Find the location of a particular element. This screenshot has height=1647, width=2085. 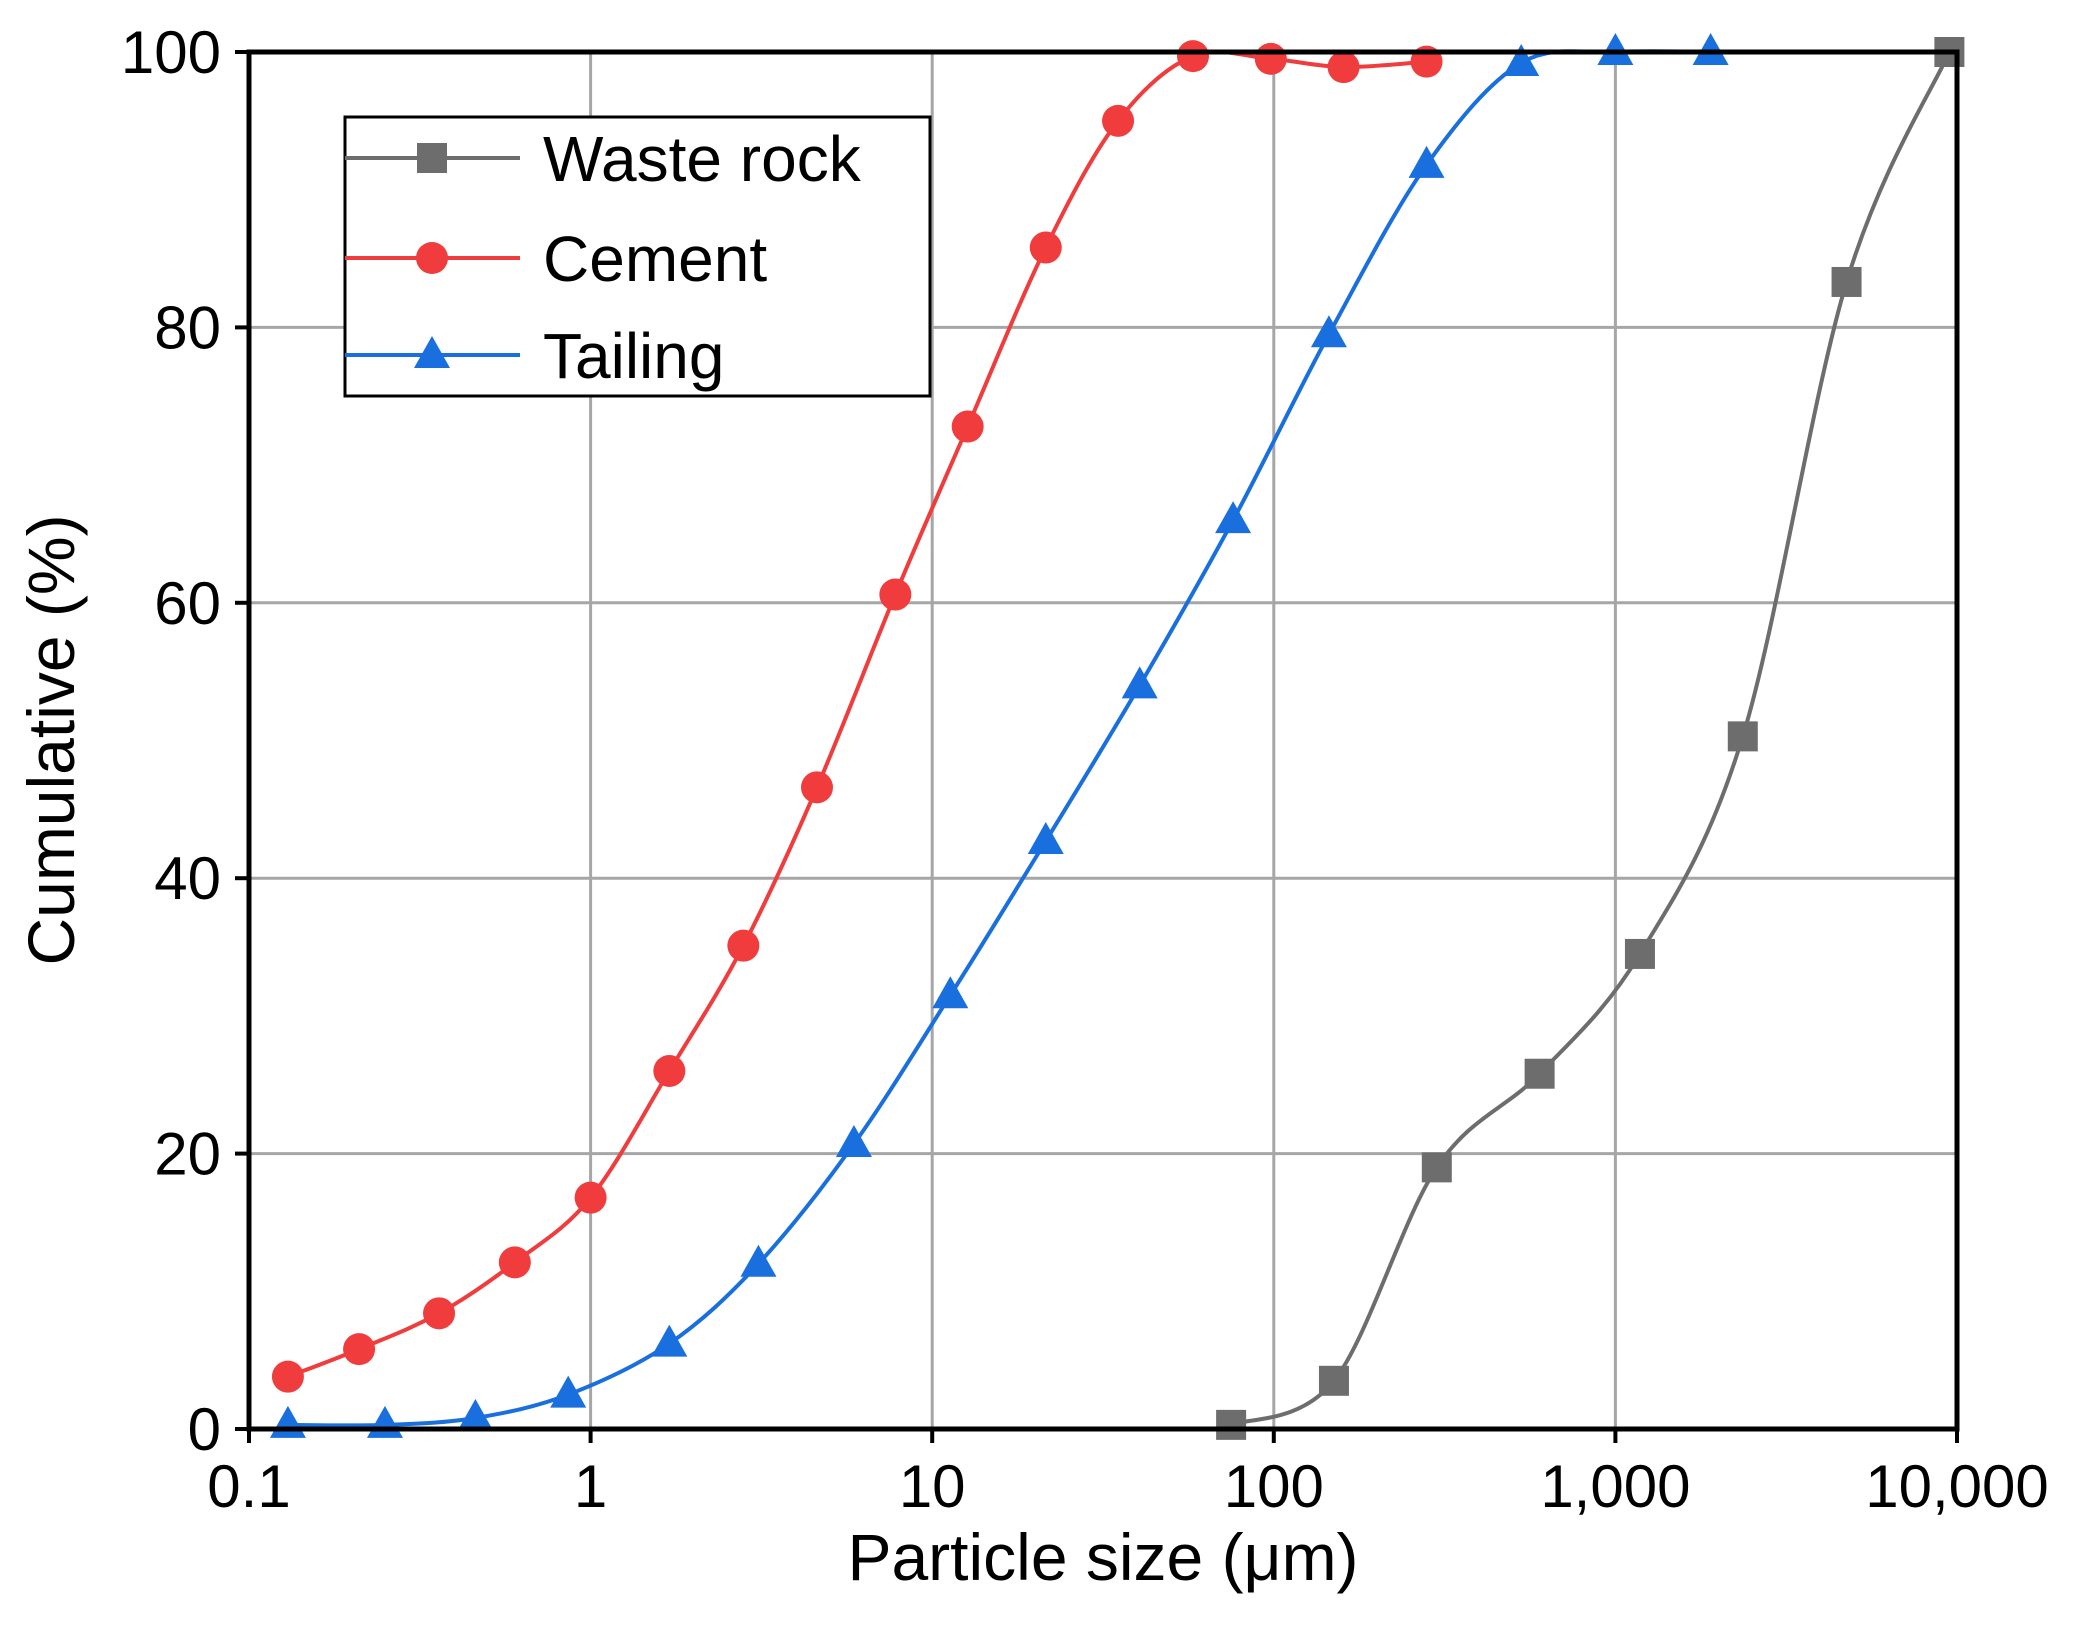

legend-marker-tailing is located at coordinates (432, 352).